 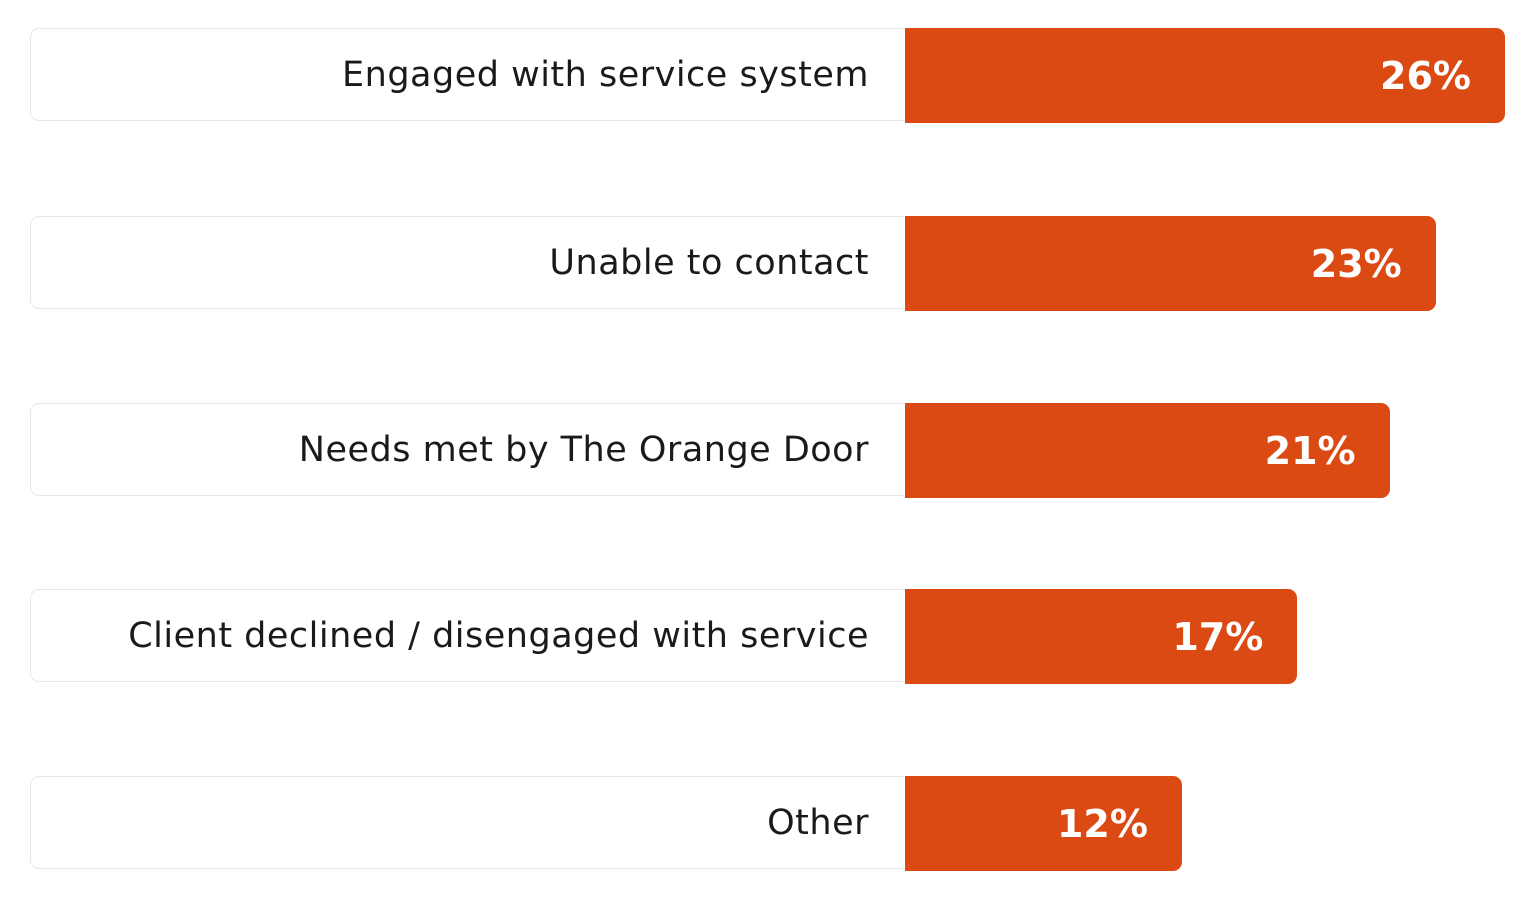 I want to click on bar-row: Unable to contact 23%, so click(x=770, y=263).